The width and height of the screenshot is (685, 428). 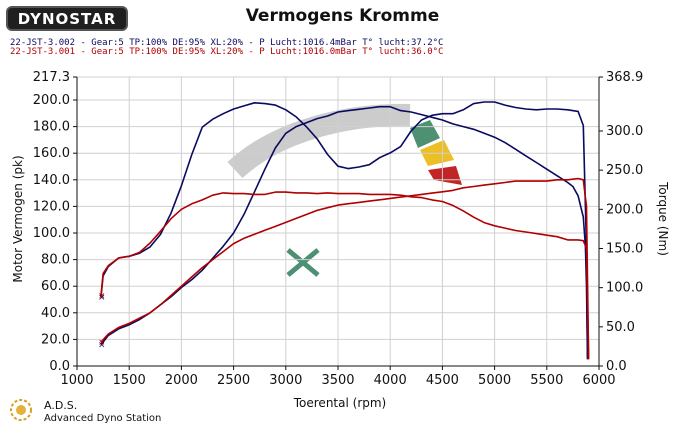 I want to click on y2-tick-label: 300.0, so click(x=624, y=131).